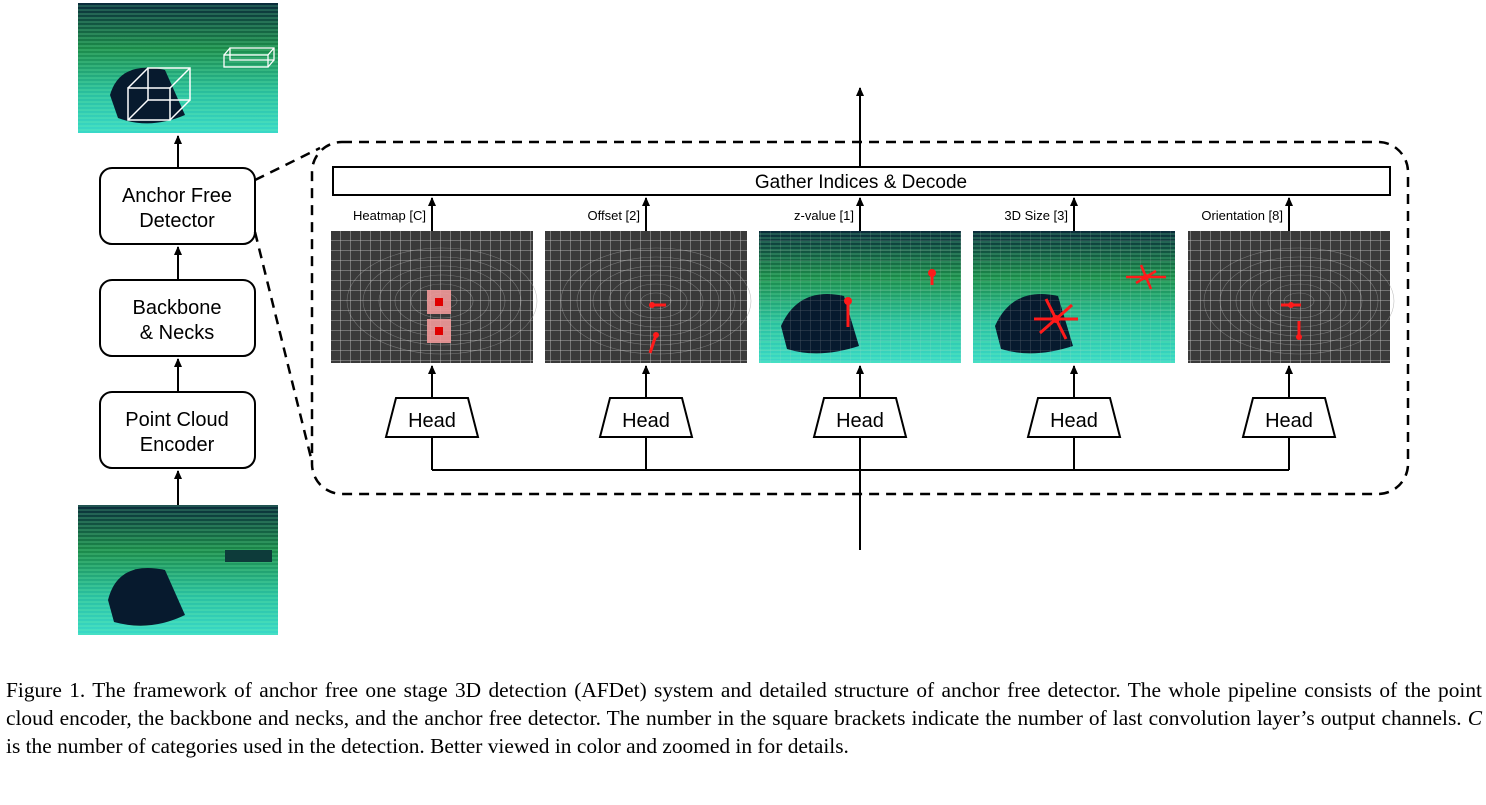 Image resolution: width=1486 pixels, height=805 pixels. What do you see at coordinates (648, 297) in the screenshot?
I see `output-map-offset` at bounding box center [648, 297].